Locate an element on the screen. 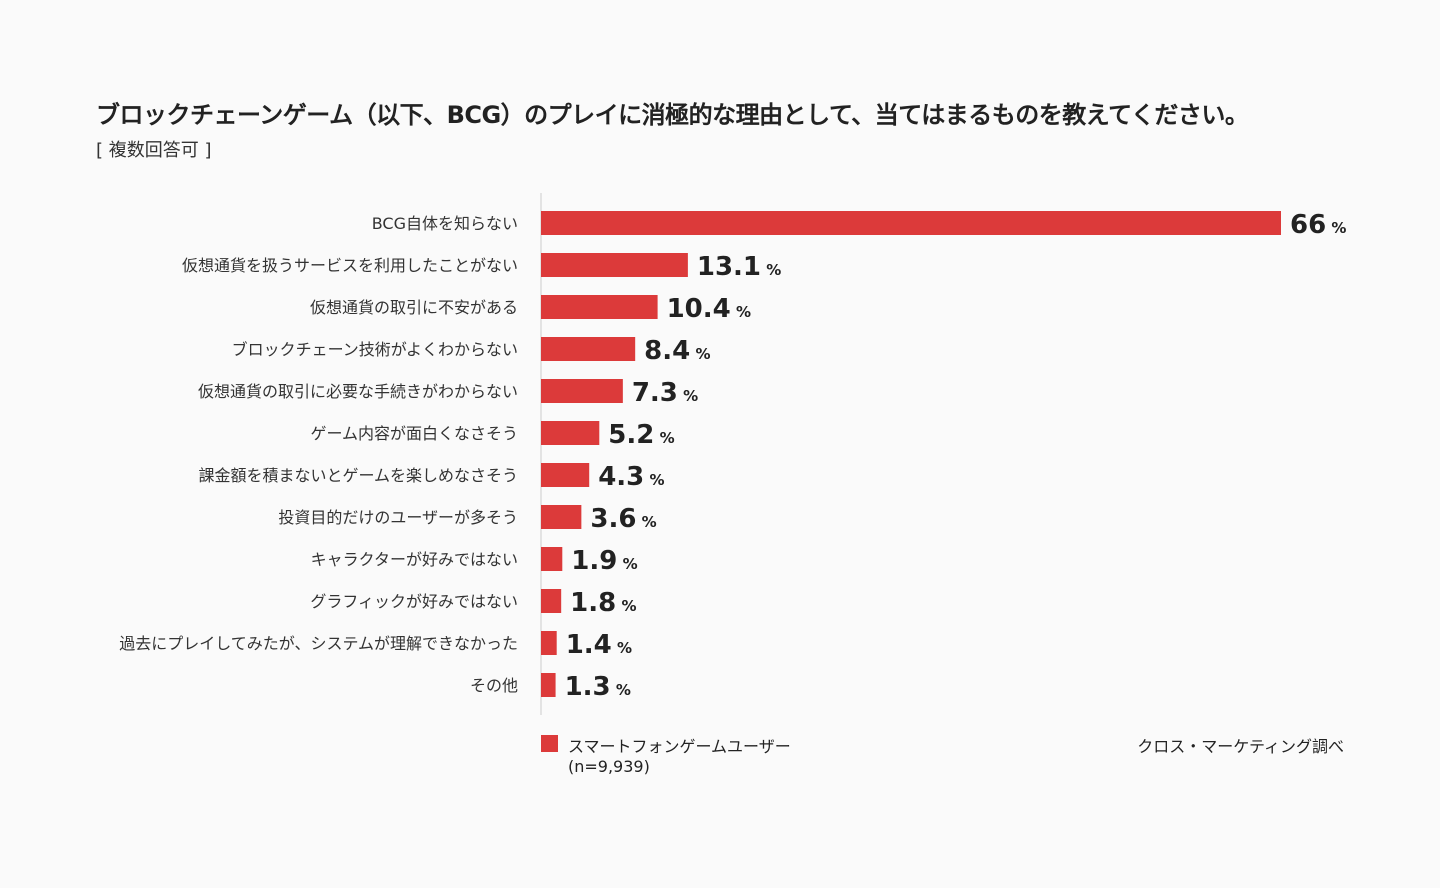 The height and width of the screenshot is (888, 1440). value-number: 10.4 is located at coordinates (699, 309).